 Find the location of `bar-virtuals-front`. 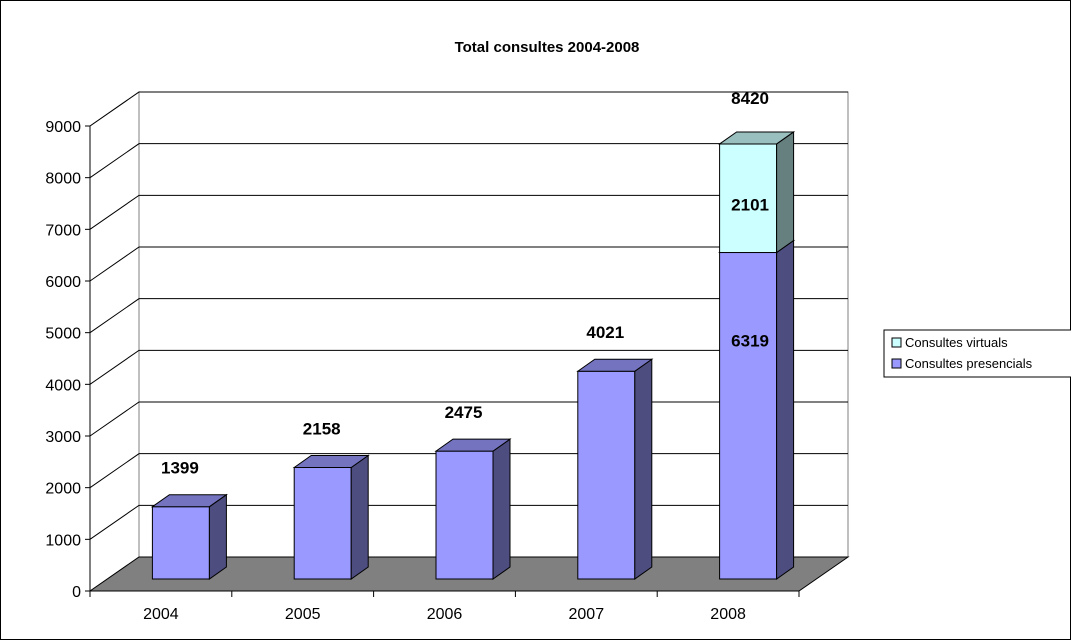

bar-virtuals-front is located at coordinates (748, 198).